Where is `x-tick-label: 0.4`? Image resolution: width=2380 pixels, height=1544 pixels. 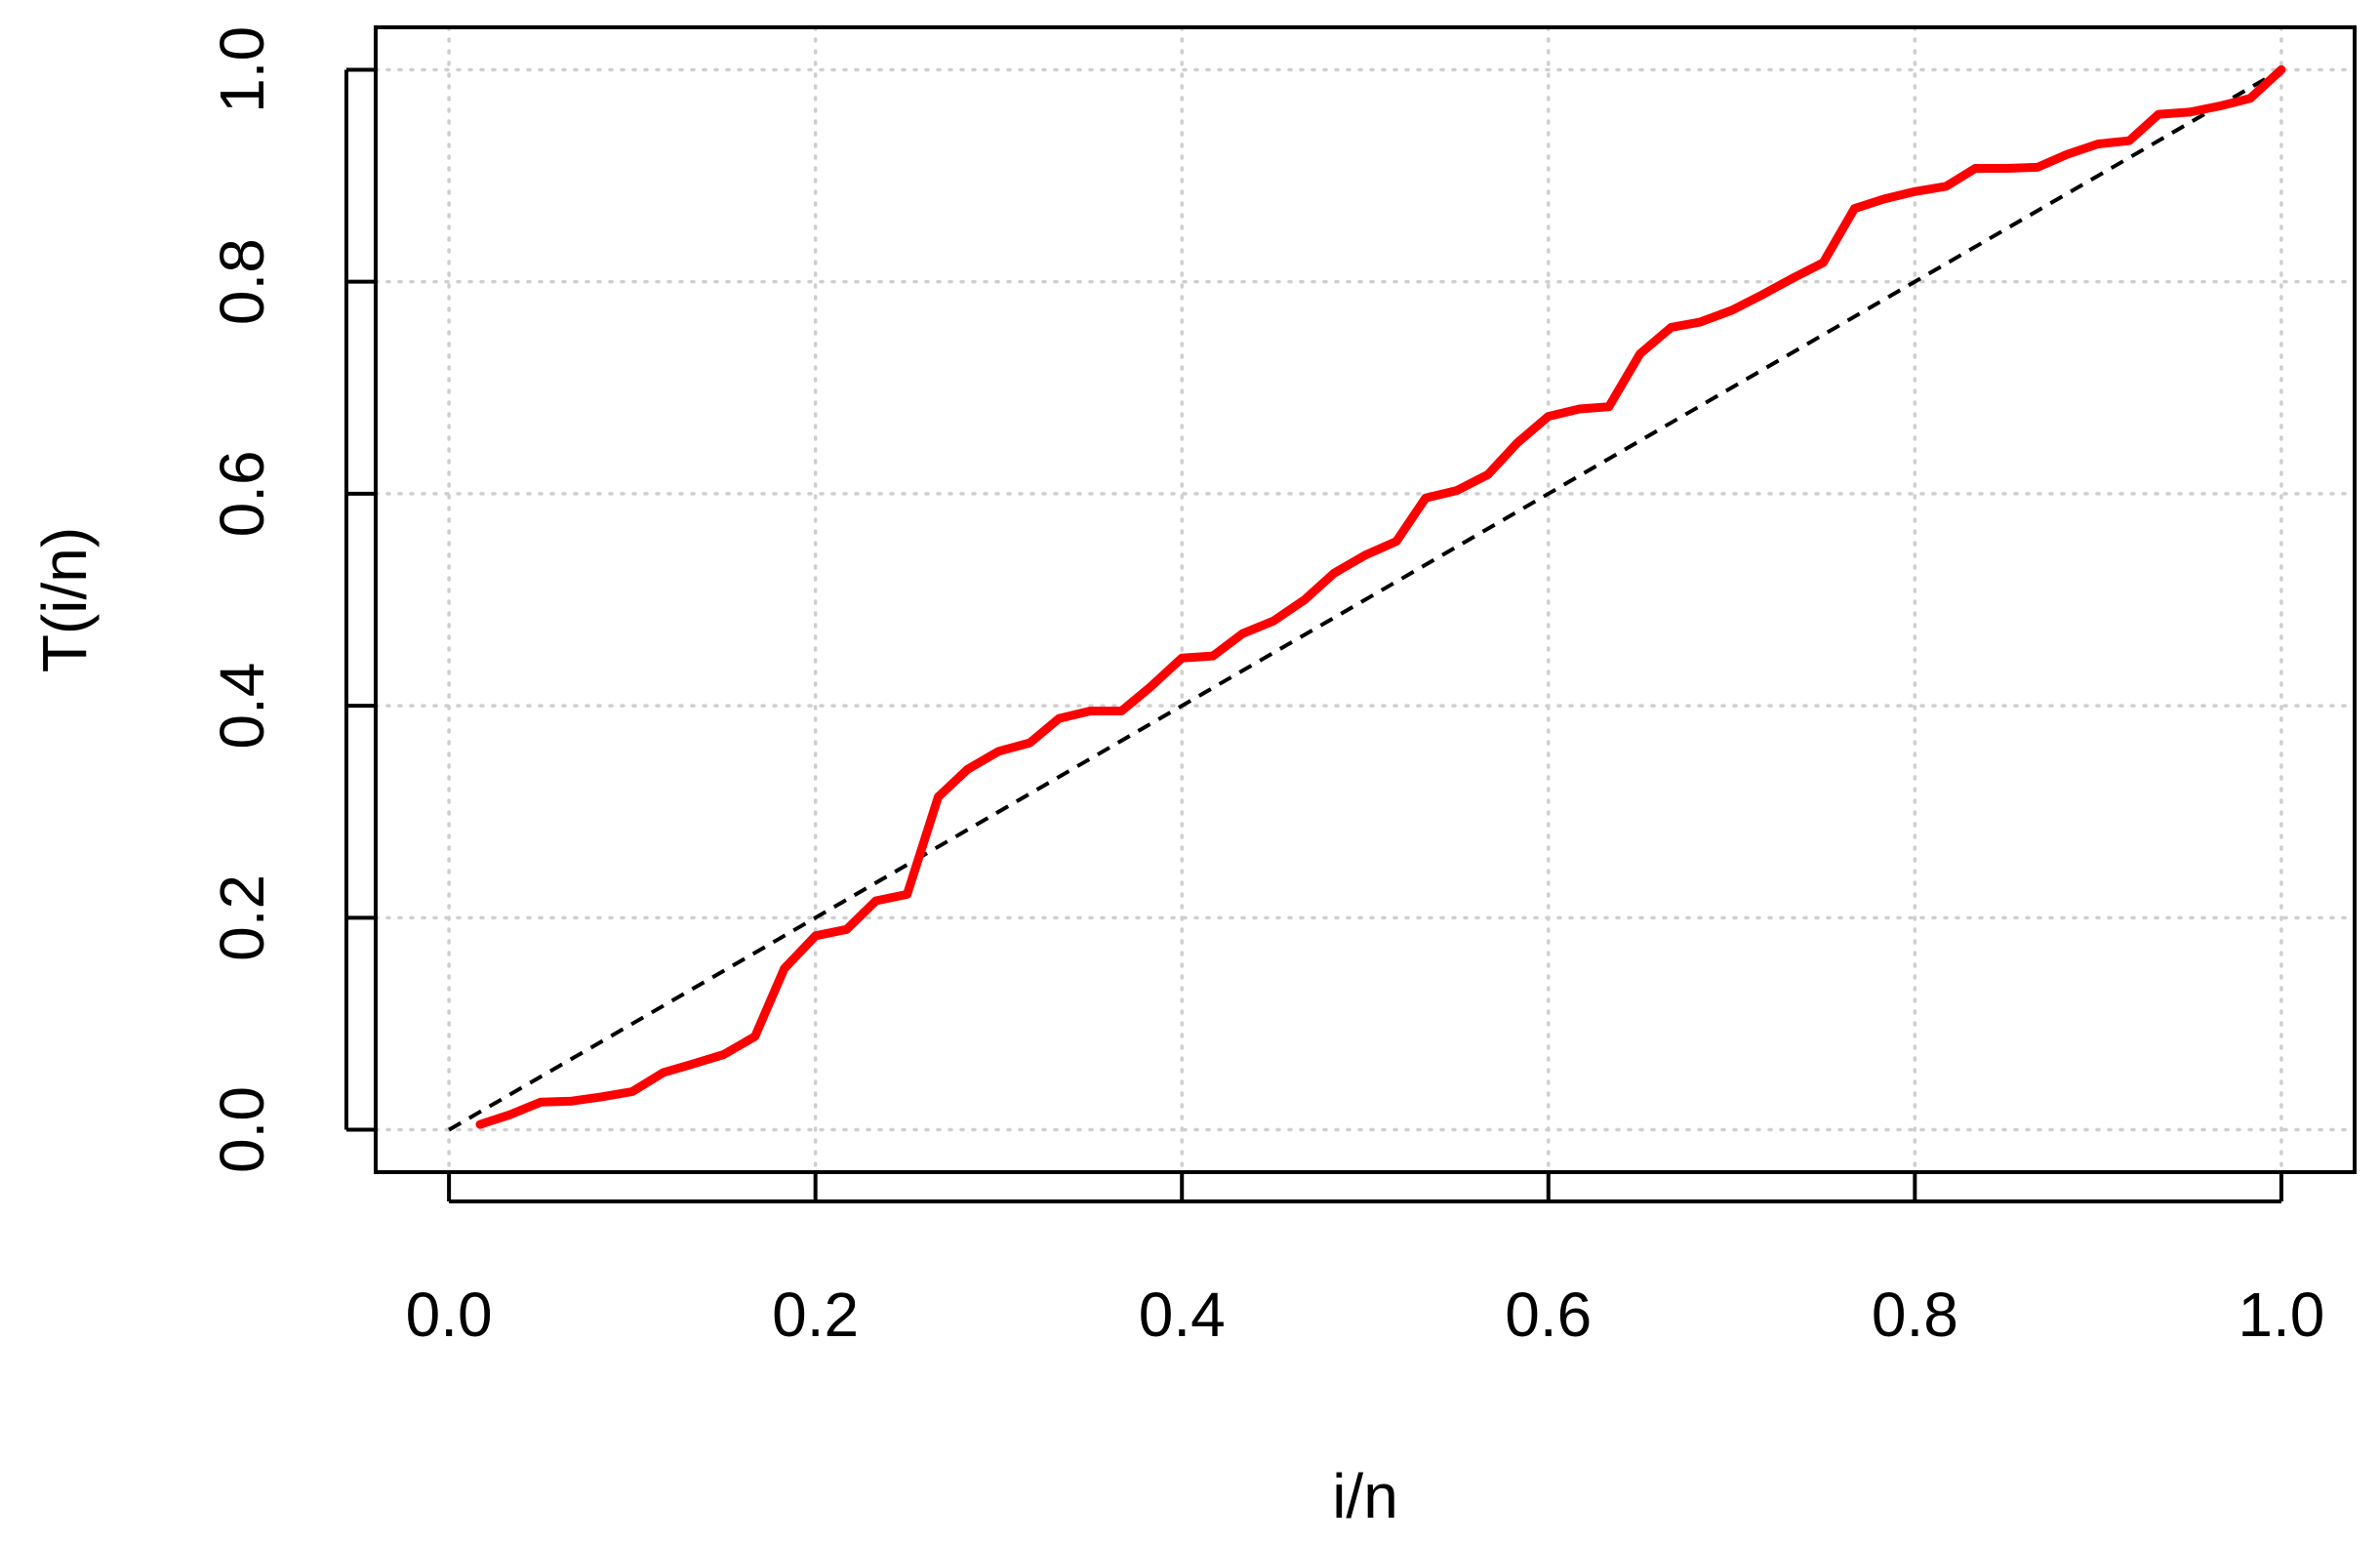
x-tick-label: 0.4 is located at coordinates (1182, 1315).